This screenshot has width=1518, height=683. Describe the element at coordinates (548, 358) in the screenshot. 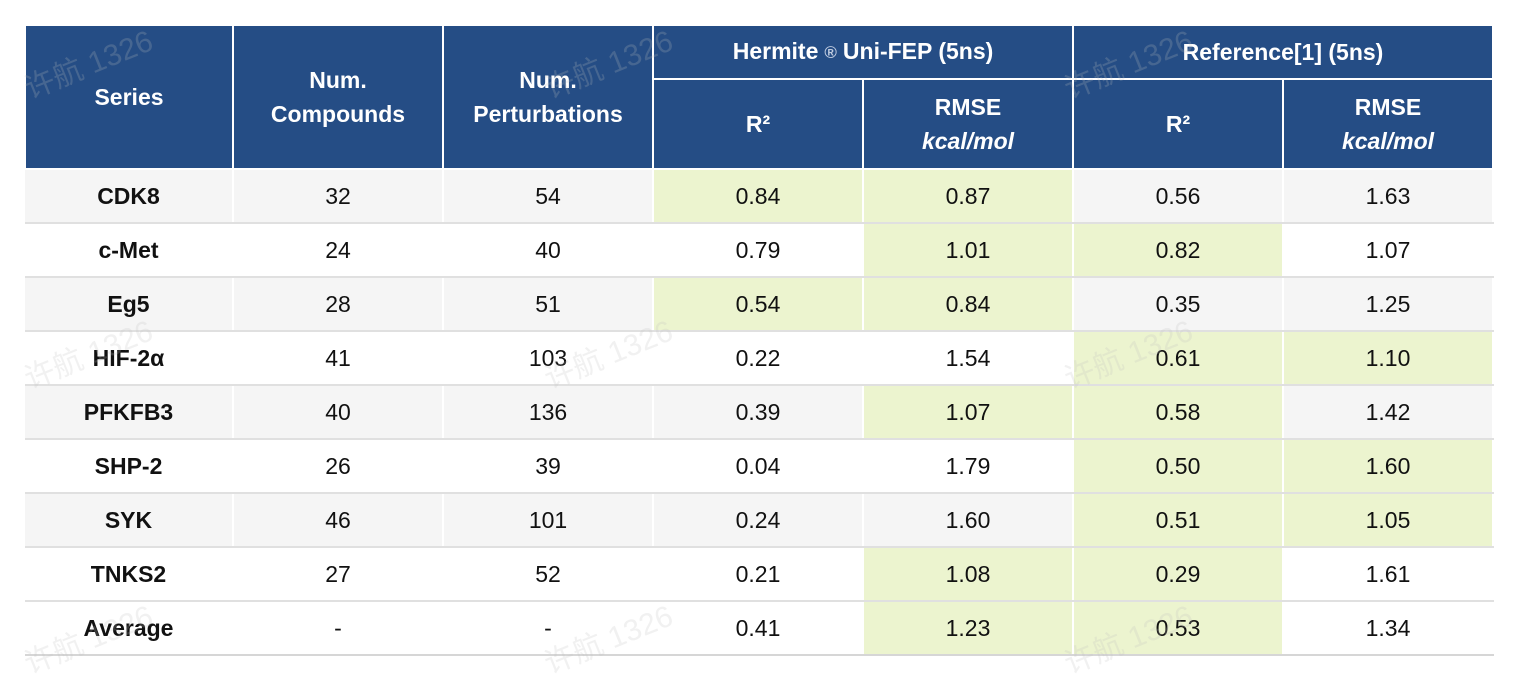

I see `perturbations-cell: 103` at that location.